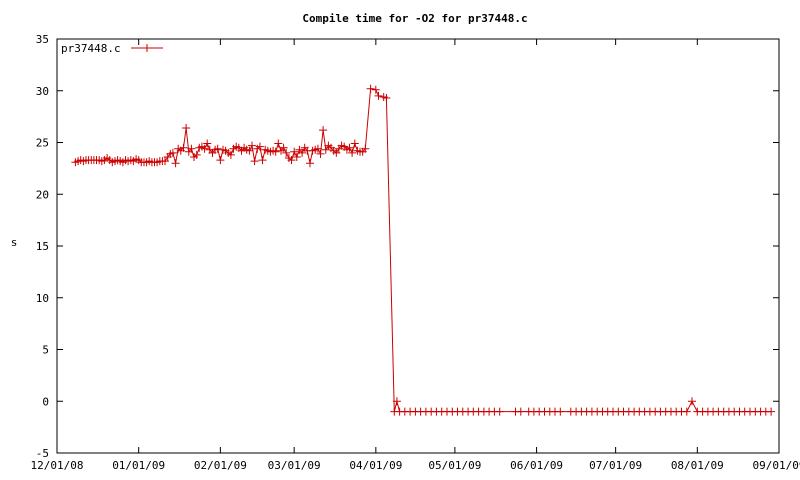 The height and width of the screenshot is (480, 800). I want to click on chart-title: Compile time for -O2 for pr37448.c, so click(414, 18).